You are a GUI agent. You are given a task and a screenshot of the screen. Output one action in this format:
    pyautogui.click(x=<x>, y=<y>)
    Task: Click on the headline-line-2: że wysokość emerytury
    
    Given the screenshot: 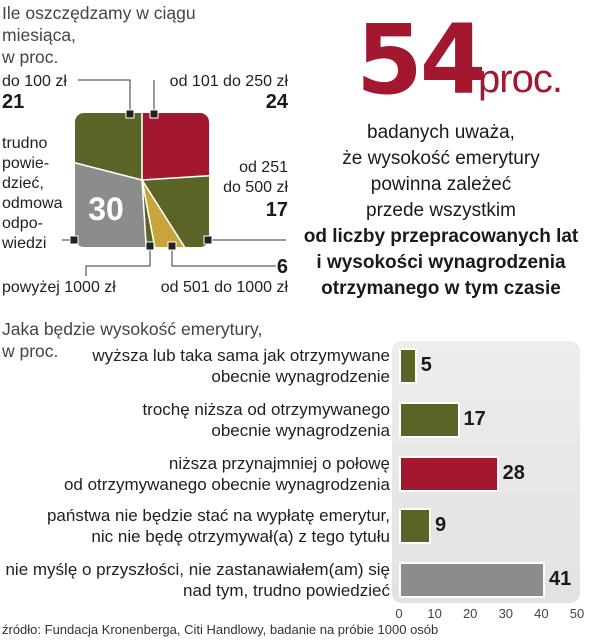 What is the action you would take?
    pyautogui.click(x=441, y=158)
    